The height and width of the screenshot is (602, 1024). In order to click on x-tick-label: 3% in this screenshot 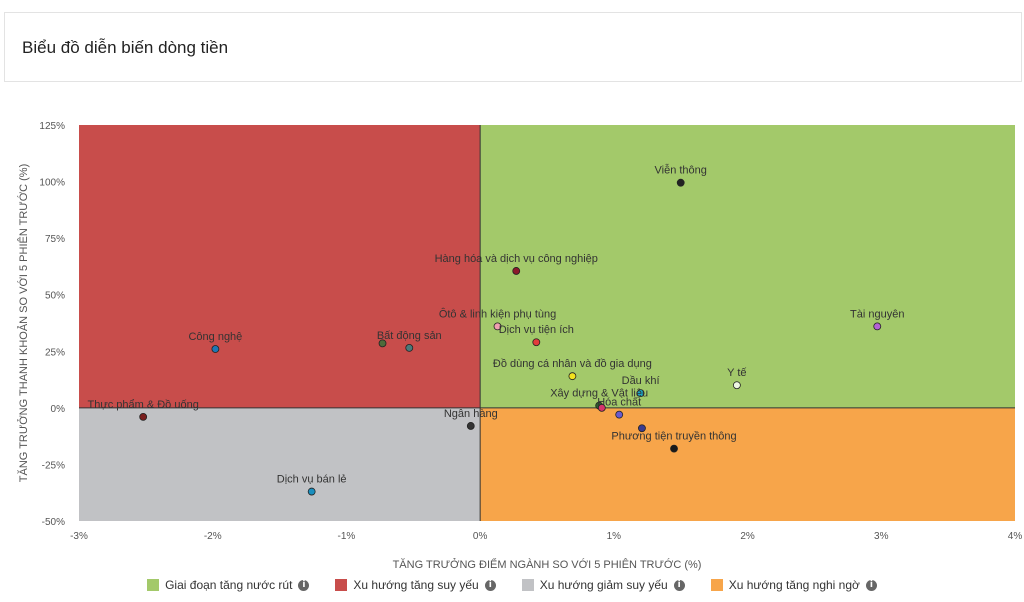, I will do `click(881, 536)`.